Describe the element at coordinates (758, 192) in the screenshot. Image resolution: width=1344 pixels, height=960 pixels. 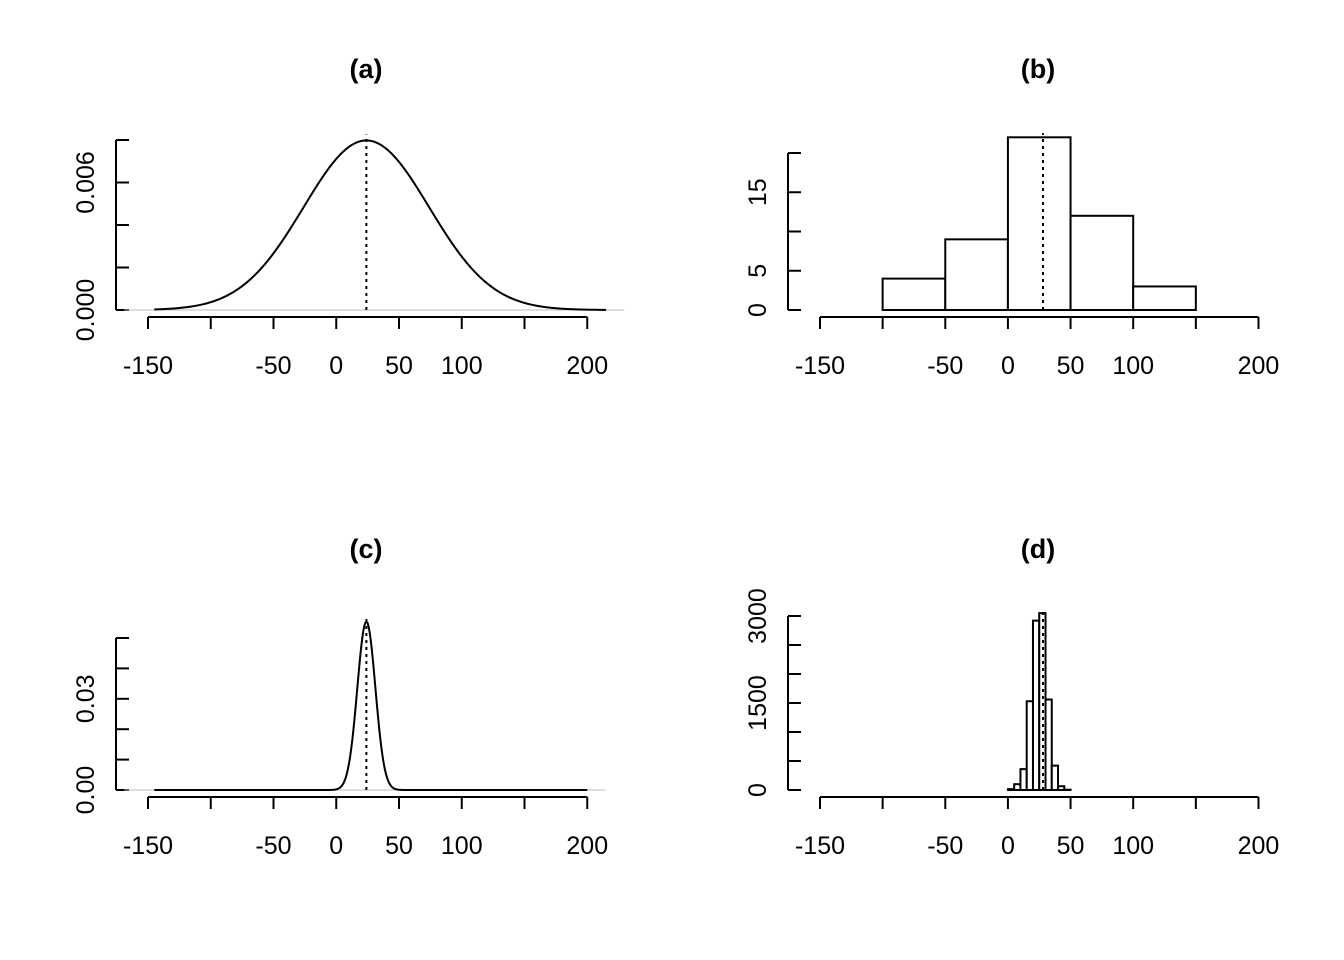
I see `y-tick-label: 15` at that location.